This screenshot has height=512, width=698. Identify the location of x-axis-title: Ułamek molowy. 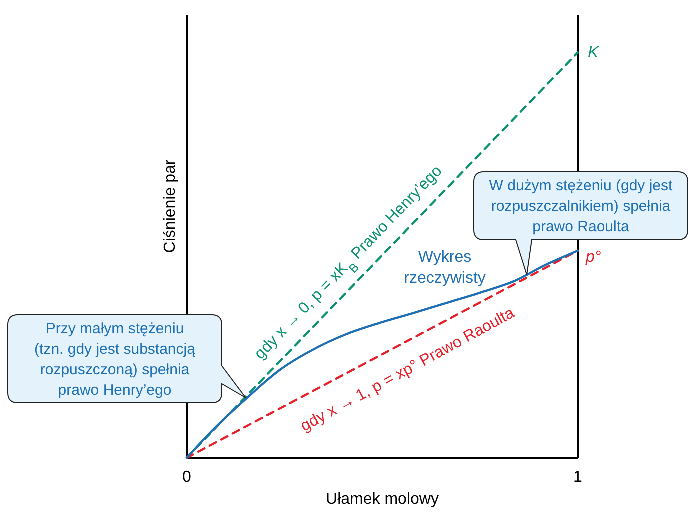
(382, 499).